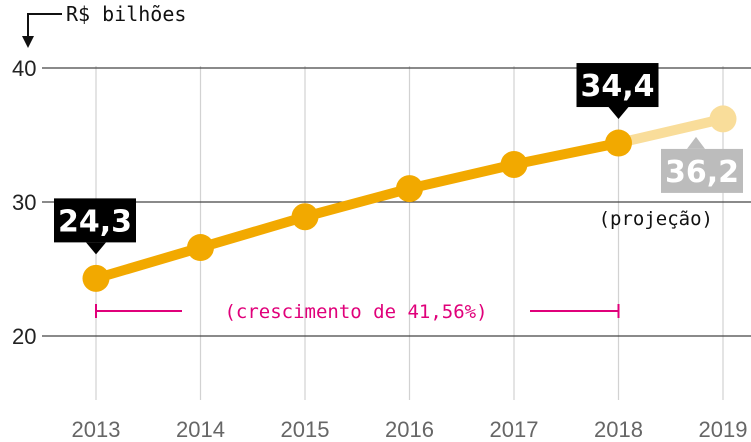 The width and height of the screenshot is (751, 442). I want to click on y-tick-label: 30, so click(24, 202).